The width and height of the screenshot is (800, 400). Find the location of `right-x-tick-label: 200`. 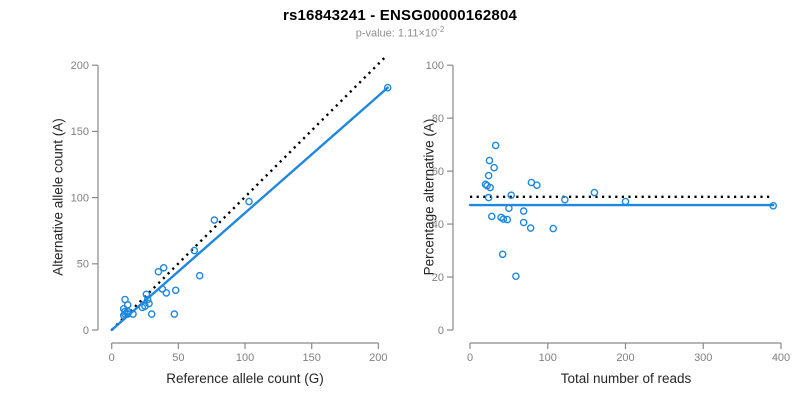

right-x-tick-label: 200 is located at coordinates (625, 358).